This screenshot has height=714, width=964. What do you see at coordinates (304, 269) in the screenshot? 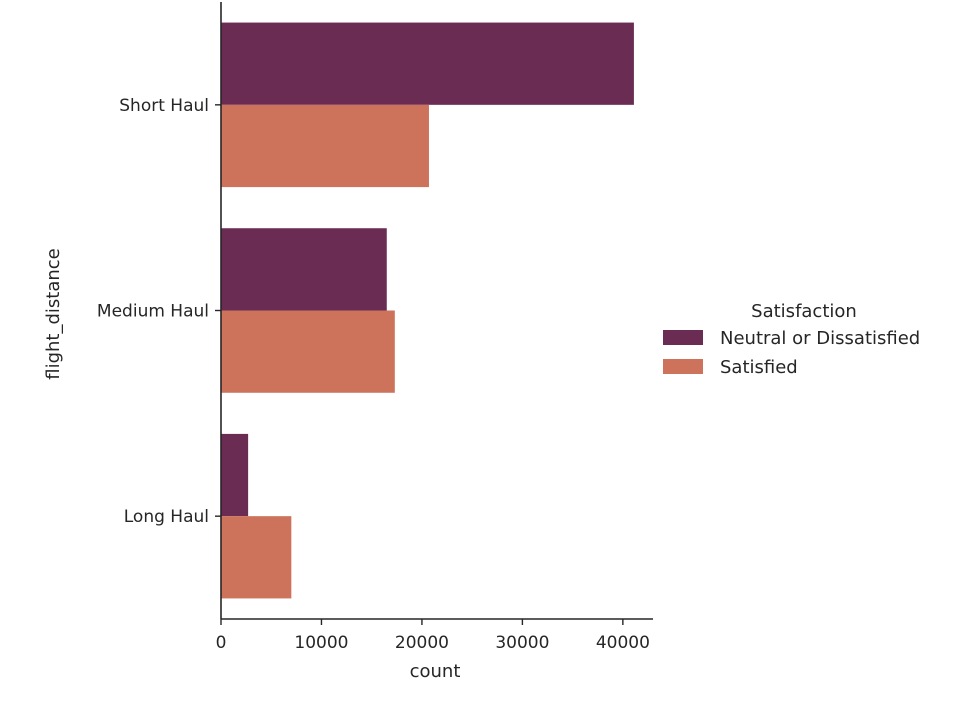
I see `bar-medium-haul-neutral-or-dissatisfied` at bounding box center [304, 269].